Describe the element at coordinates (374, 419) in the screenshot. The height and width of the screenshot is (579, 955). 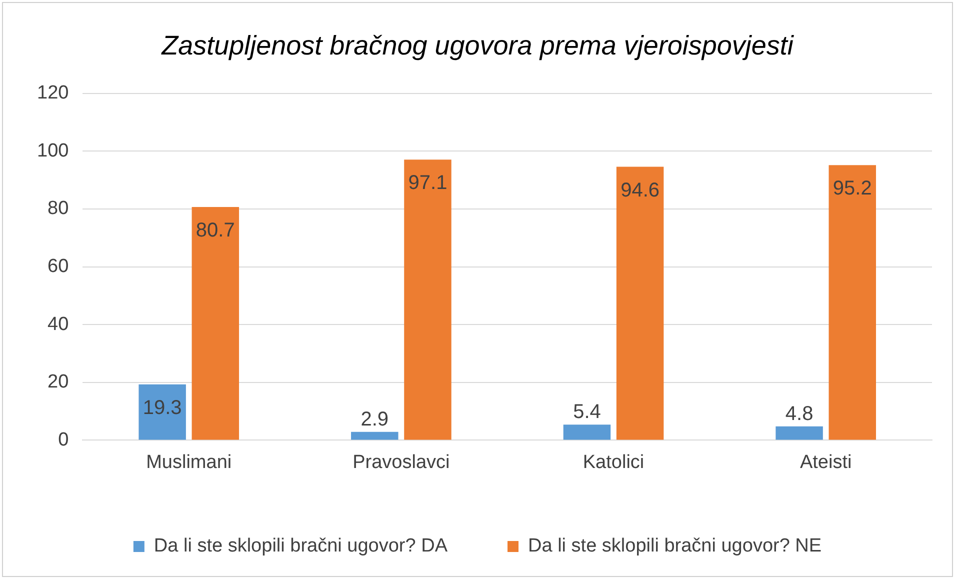
I see `data-label: 2.9` at that location.